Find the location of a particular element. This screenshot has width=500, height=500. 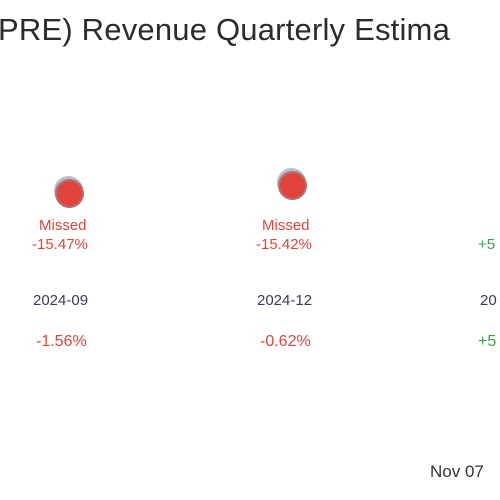

surprise-percent: +5 is located at coordinates (487, 244).